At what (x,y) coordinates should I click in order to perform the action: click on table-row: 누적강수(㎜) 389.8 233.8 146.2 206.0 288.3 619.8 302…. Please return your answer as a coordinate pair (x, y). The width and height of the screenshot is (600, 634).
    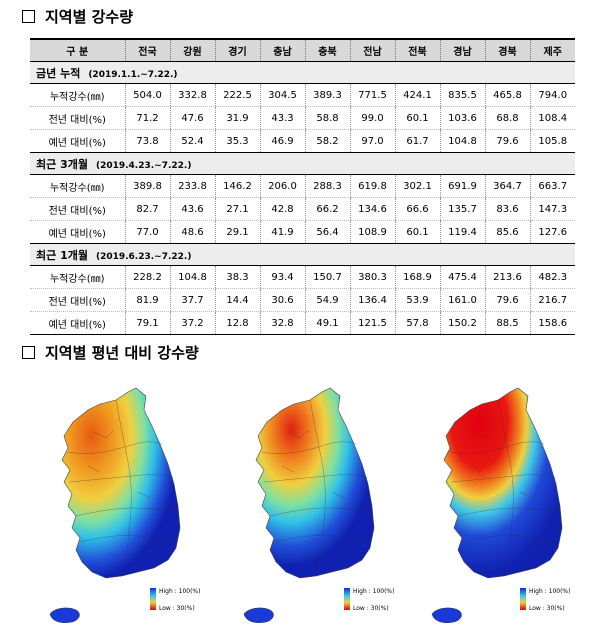
    Looking at the image, I should click on (302, 186).